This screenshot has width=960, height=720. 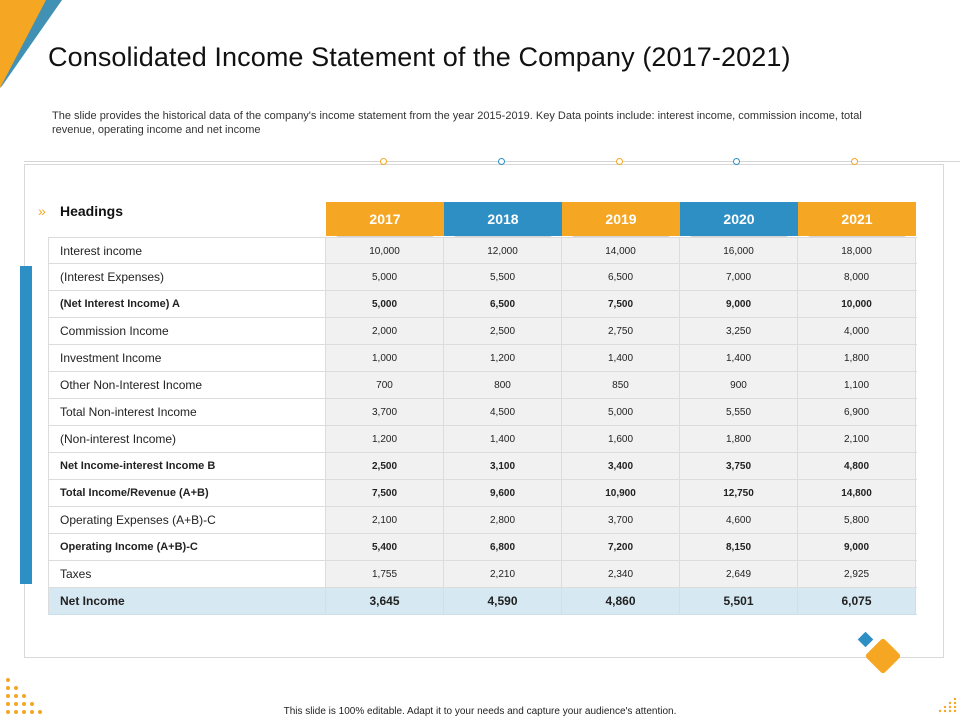 I want to click on value-cell-2021: 9,000, so click(x=857, y=547).